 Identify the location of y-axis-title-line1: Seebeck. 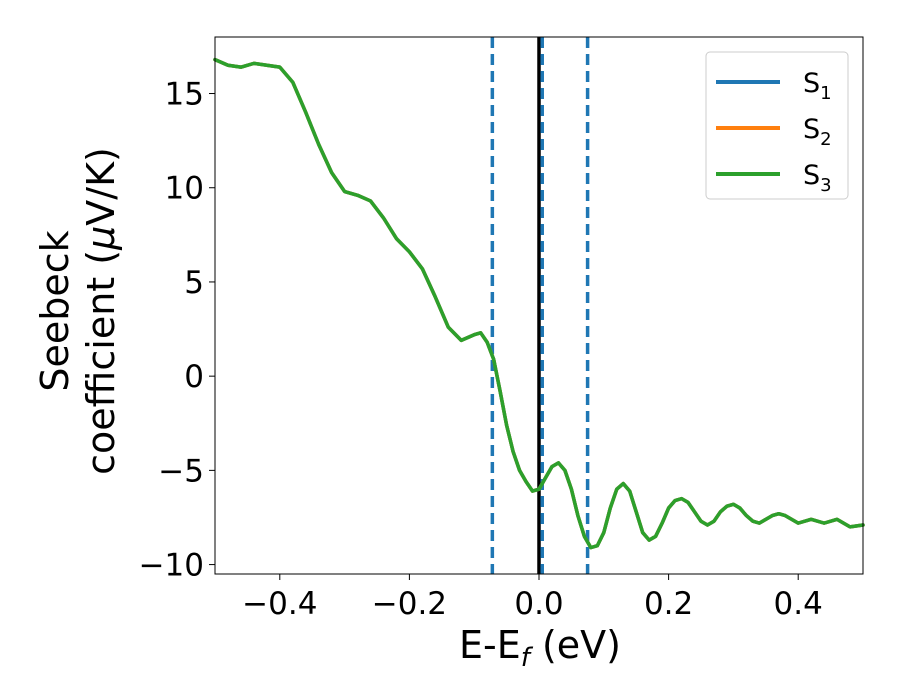
(55, 310).